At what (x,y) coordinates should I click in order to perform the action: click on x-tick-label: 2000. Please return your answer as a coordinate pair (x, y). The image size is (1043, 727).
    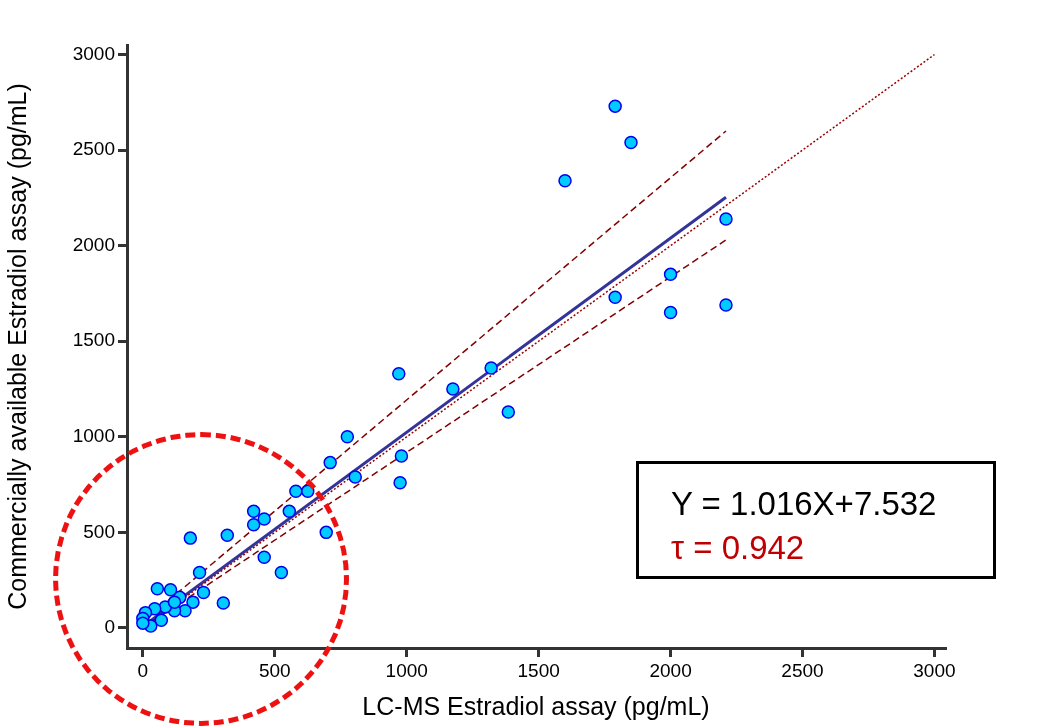
    Looking at the image, I should click on (670, 670).